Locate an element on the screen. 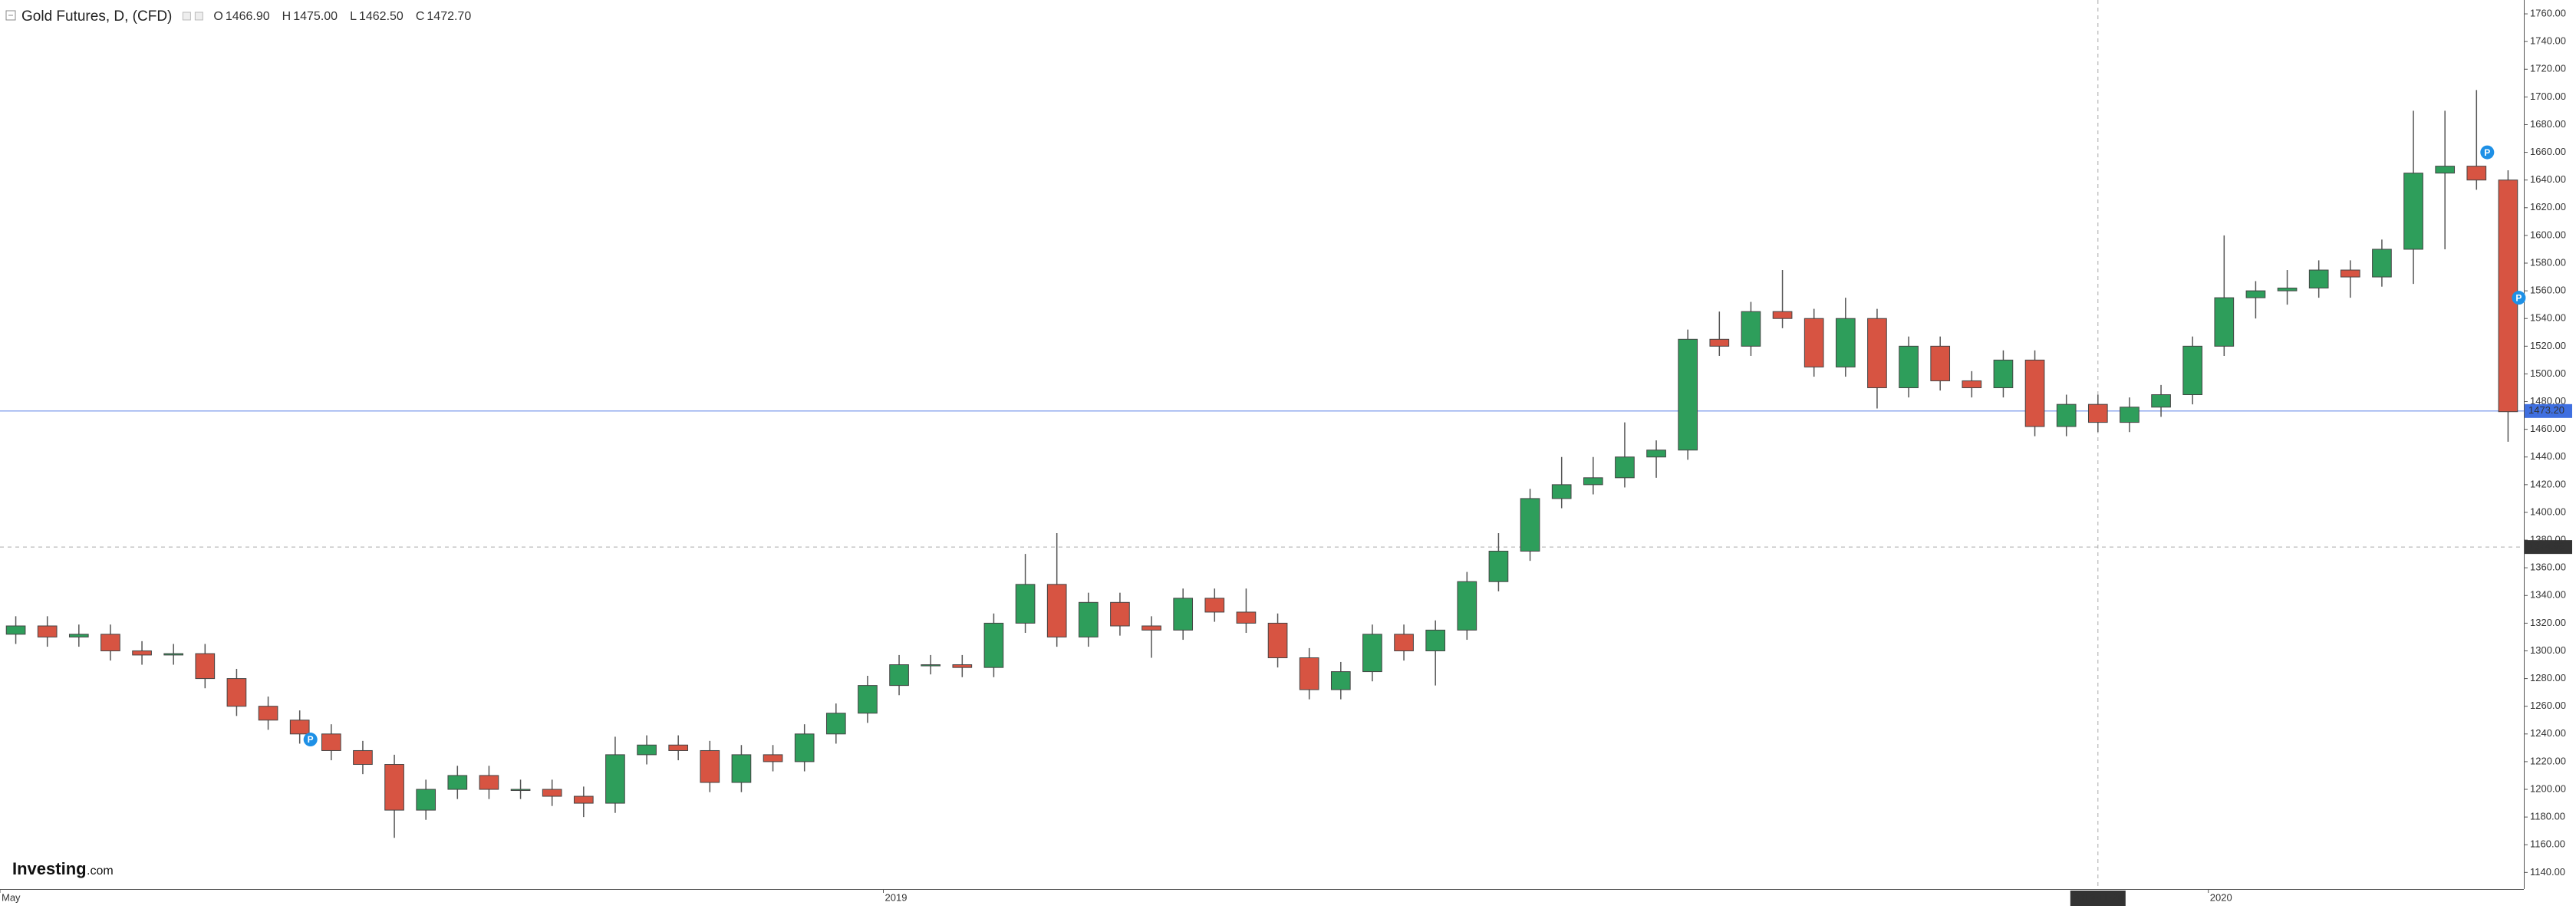 This screenshot has height=909, width=2576. y-tick-label: 1420.00 is located at coordinates (2548, 483).